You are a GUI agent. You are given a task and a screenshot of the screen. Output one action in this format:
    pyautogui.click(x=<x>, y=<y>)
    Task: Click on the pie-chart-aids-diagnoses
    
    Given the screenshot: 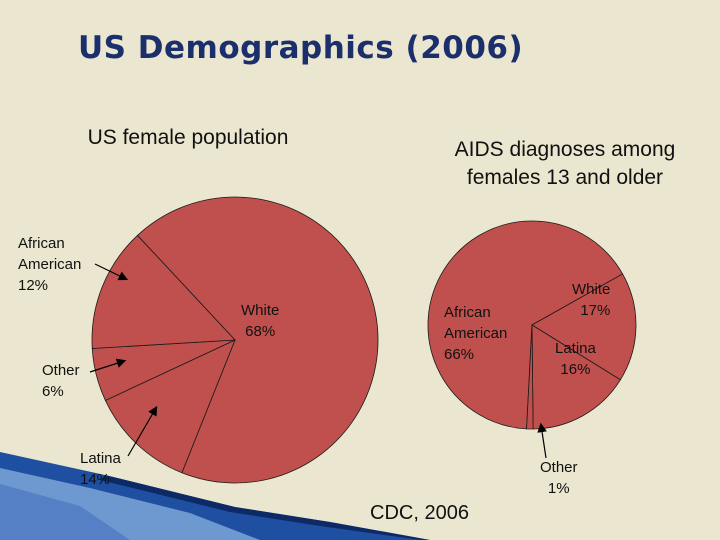 What is the action you would take?
    pyautogui.click(x=532, y=325)
    